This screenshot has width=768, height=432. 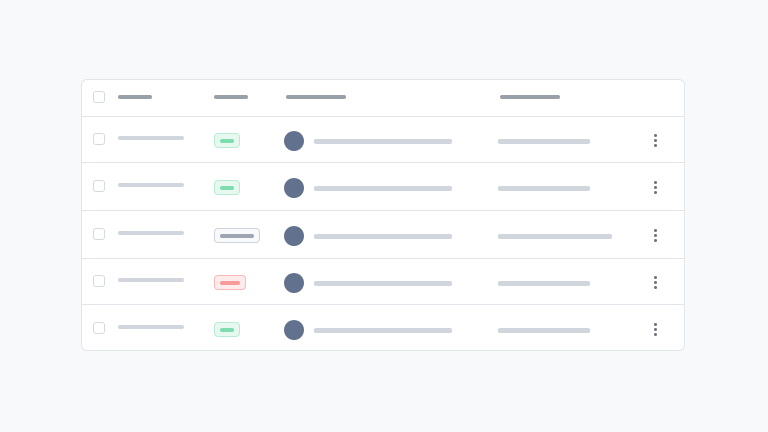 What do you see at coordinates (231, 97) in the screenshot?
I see `header-status` at bounding box center [231, 97].